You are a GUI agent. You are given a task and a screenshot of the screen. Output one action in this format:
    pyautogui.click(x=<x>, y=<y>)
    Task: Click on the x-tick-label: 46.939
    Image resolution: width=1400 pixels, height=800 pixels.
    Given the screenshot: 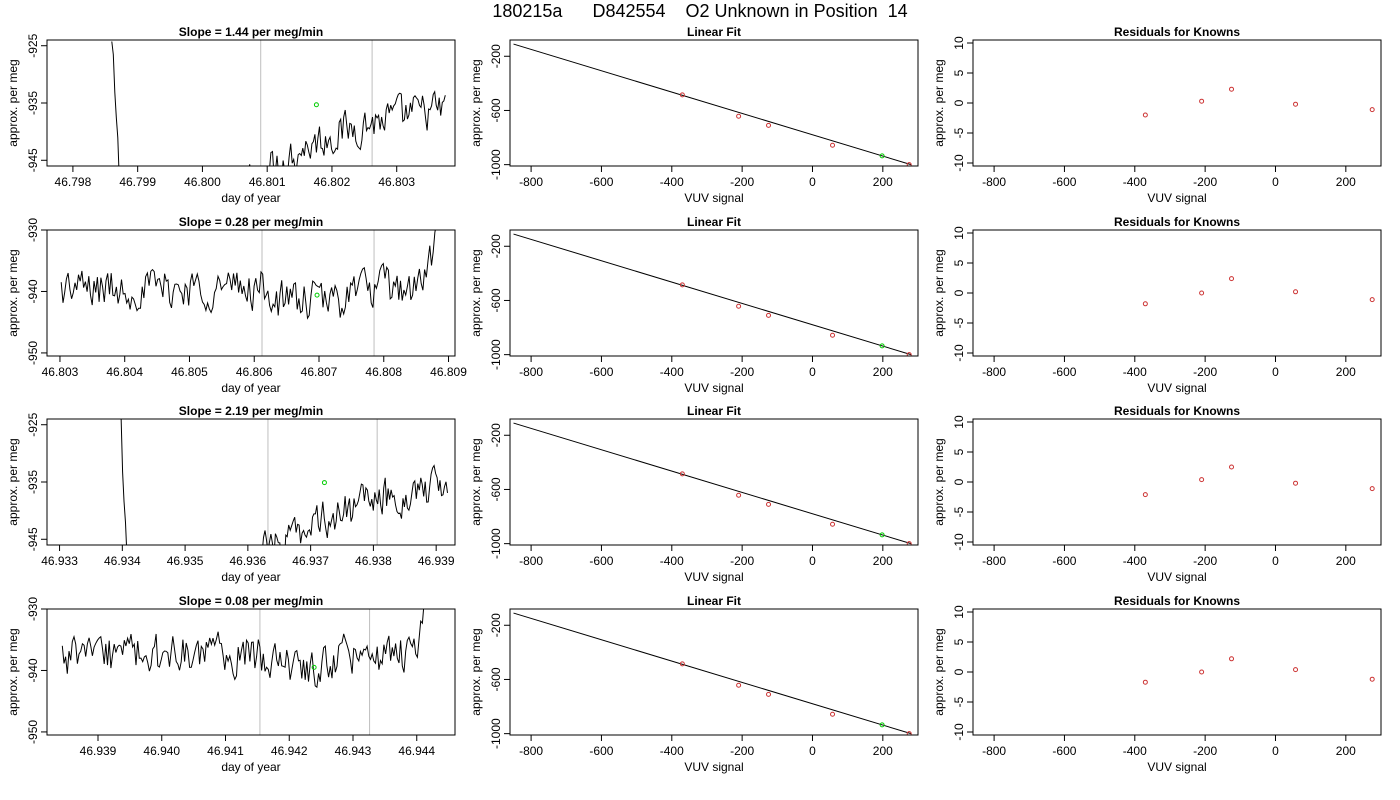 What is the action you would take?
    pyautogui.click(x=98, y=751)
    